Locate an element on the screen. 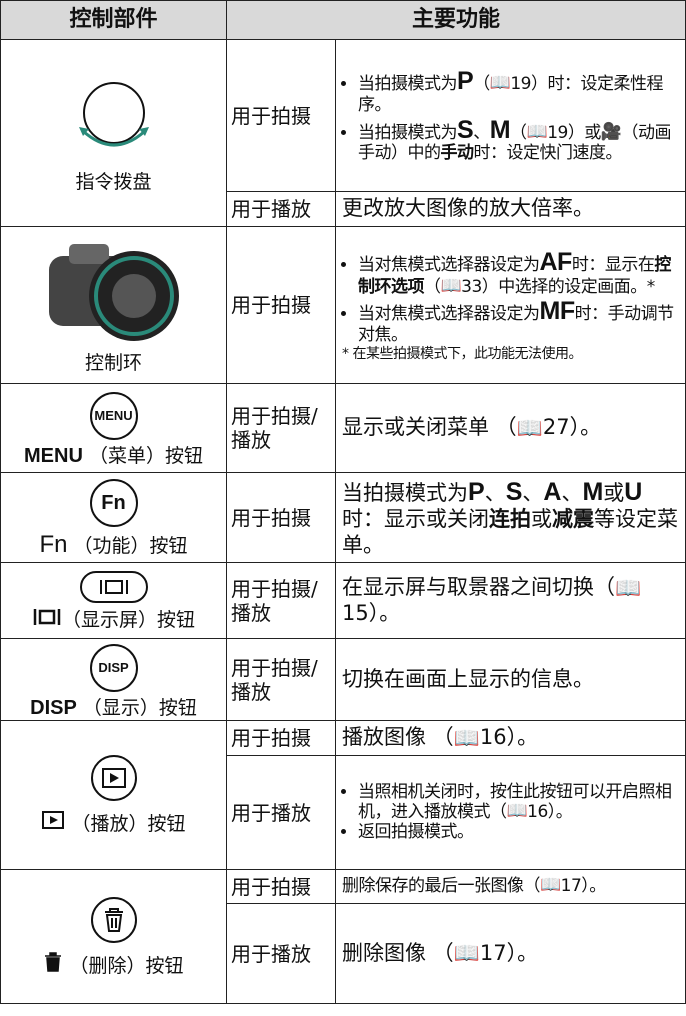  div-element: Fn Fn （功能）按钮 is located at coordinates (114, 517).